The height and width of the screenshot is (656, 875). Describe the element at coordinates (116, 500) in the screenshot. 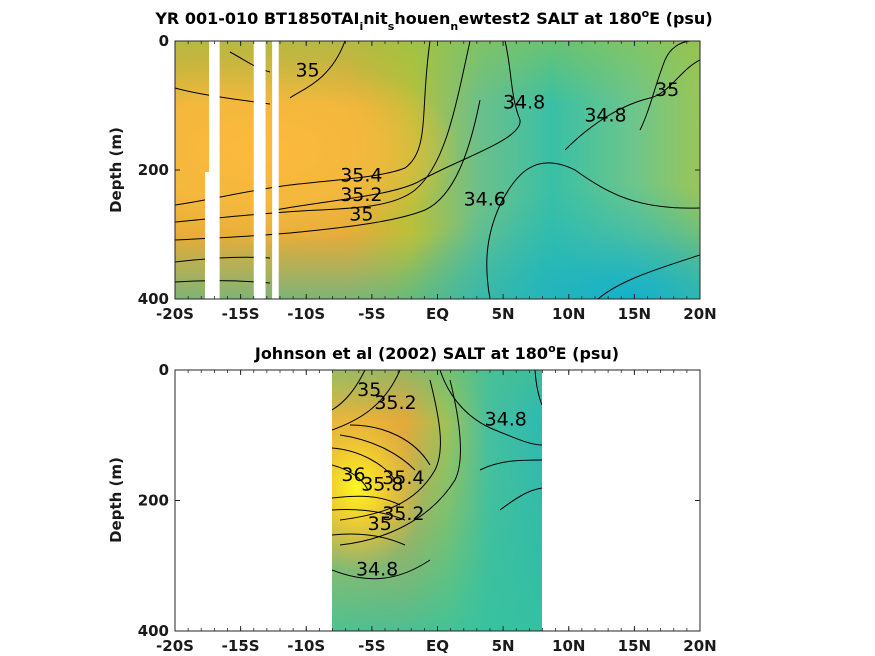

I see `bottom-y-axis-label: Depth (m)` at that location.